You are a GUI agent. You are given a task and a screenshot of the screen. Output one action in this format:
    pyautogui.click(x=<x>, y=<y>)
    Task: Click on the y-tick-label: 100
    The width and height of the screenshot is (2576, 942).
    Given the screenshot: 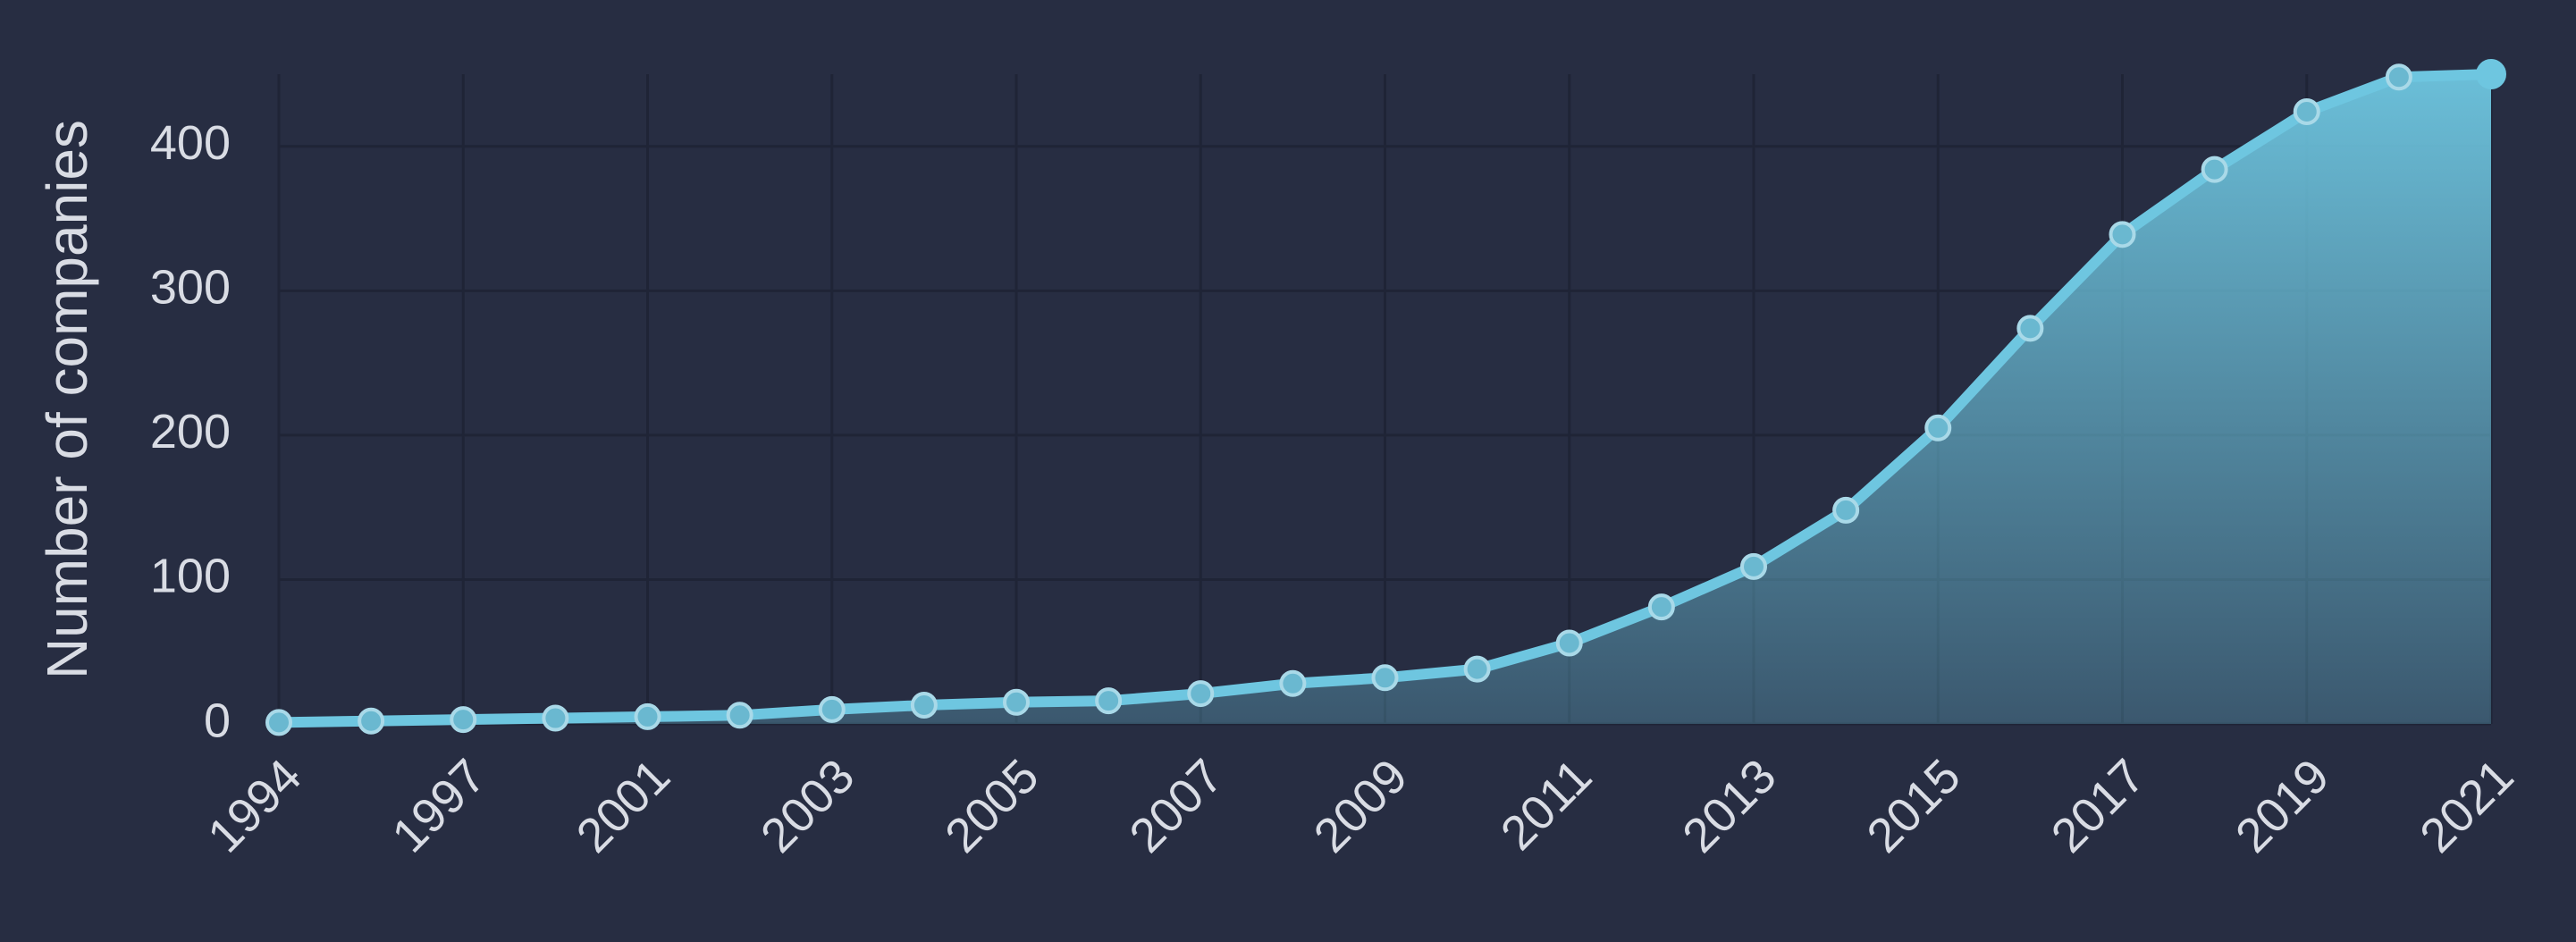 What is the action you would take?
    pyautogui.click(x=191, y=576)
    